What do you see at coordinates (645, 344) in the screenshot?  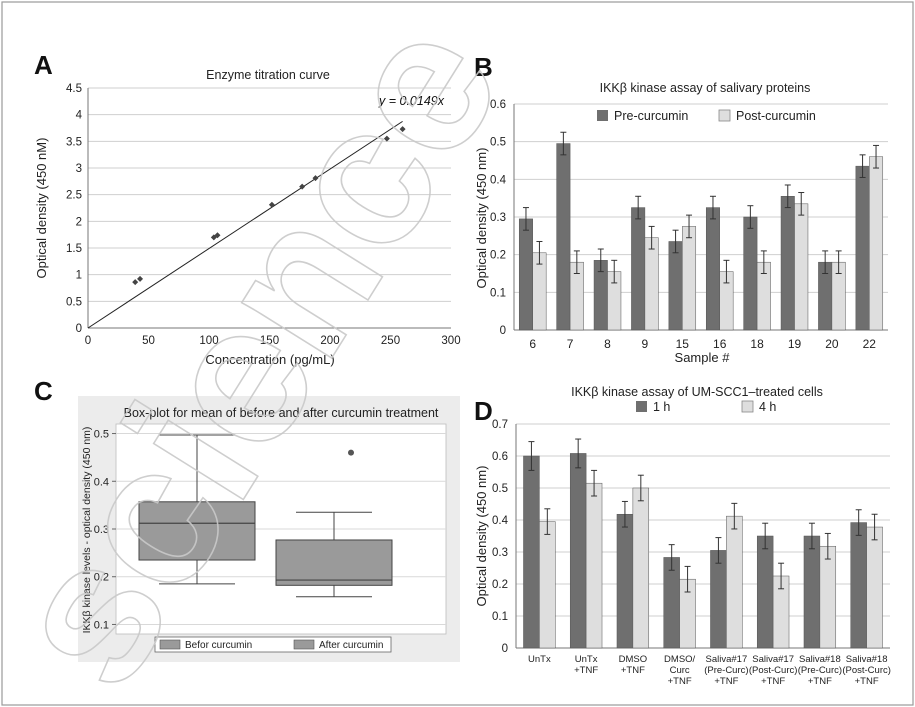 I see `panel-b-x-tick-3: 9` at bounding box center [645, 344].